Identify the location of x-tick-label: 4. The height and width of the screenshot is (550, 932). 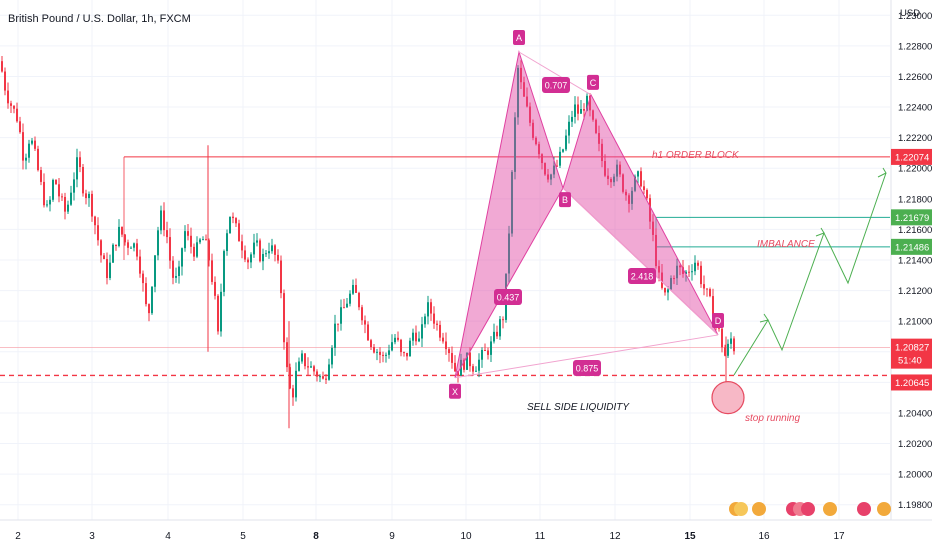
(168, 536).